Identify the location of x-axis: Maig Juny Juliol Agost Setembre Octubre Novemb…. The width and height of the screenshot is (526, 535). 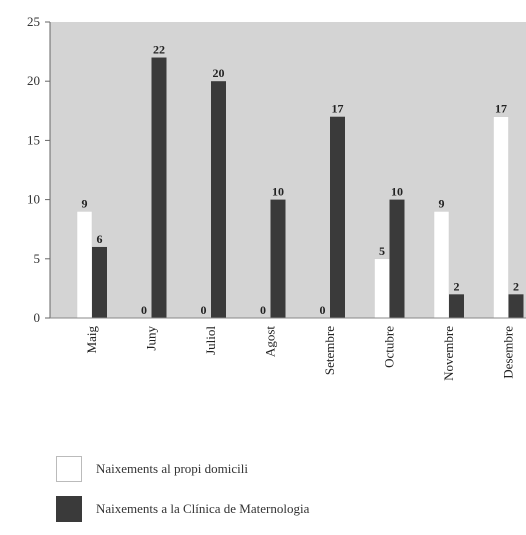
(288, 349).